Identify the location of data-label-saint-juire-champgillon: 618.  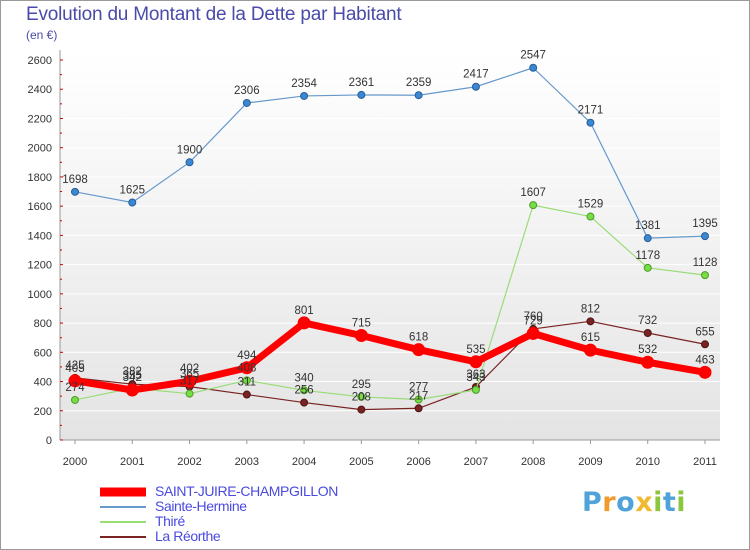
(418, 338).